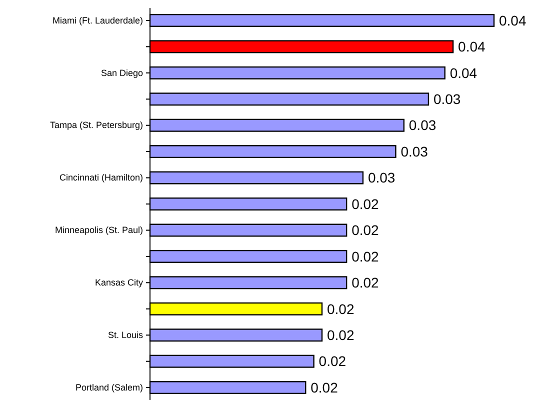  What do you see at coordinates (96, 125) in the screenshot?
I see `y-tick-label: Tampa (St. Petersburg)` at bounding box center [96, 125].